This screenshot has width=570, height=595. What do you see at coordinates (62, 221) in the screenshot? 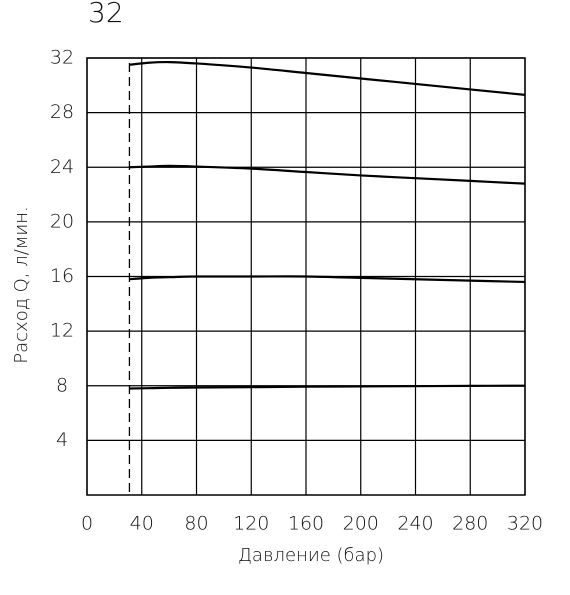
I see `y-tick-label: 20` at bounding box center [62, 221].